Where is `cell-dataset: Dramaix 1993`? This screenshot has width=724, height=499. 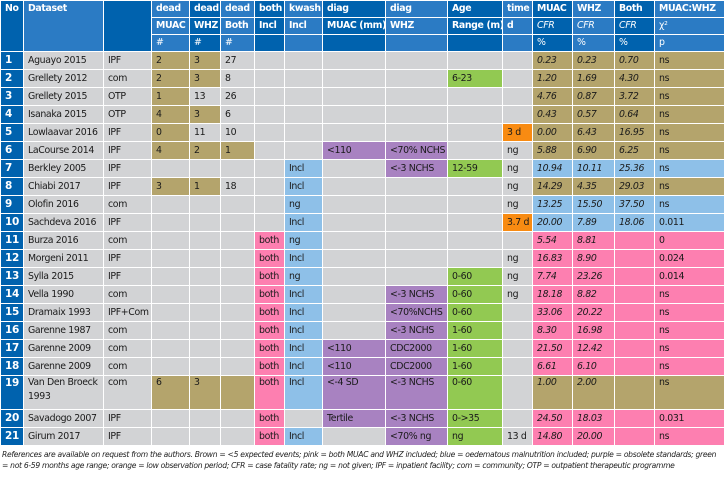
cell-dataset: Dramaix 1993 is located at coordinates (63, 312).